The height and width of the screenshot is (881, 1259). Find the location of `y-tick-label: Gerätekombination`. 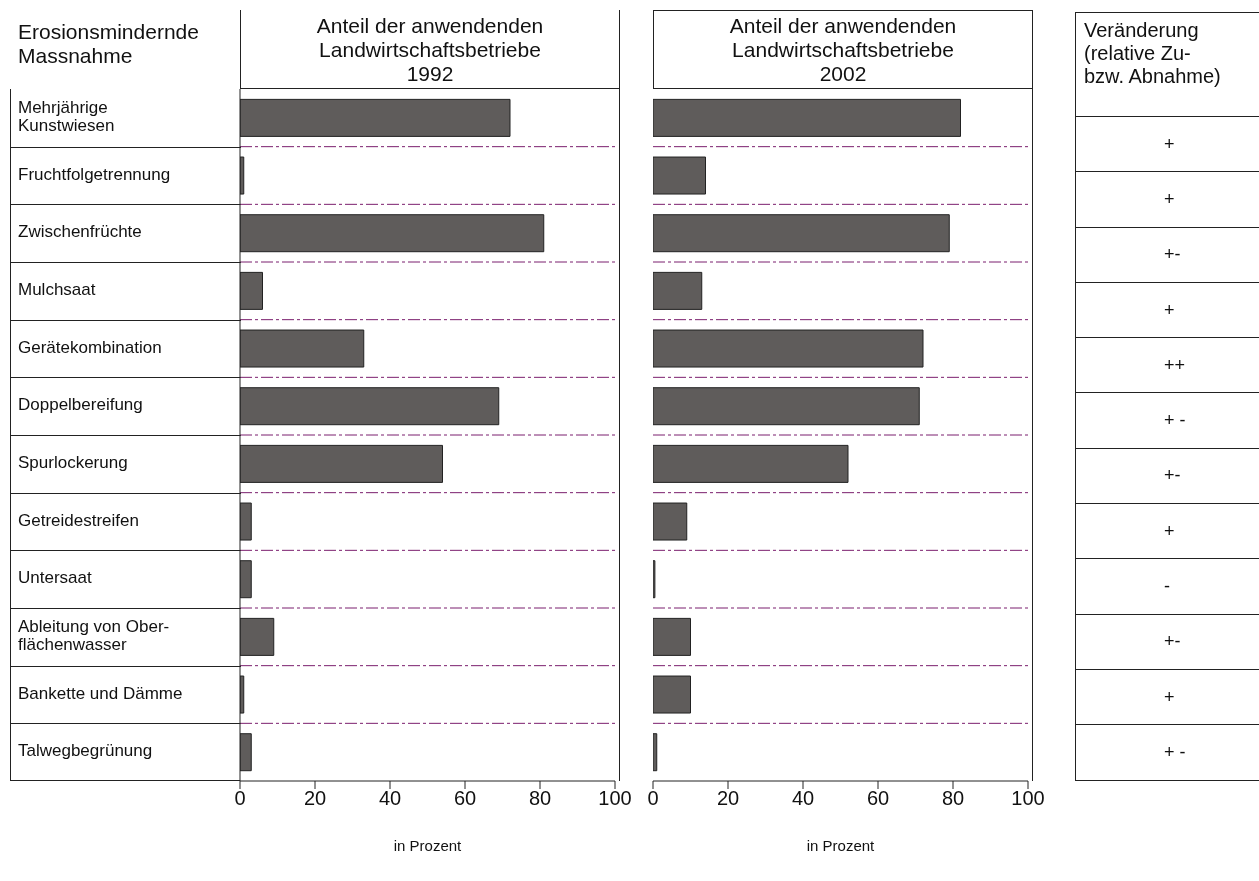

y-tick-label: Gerätekombination is located at coordinates (90, 347).